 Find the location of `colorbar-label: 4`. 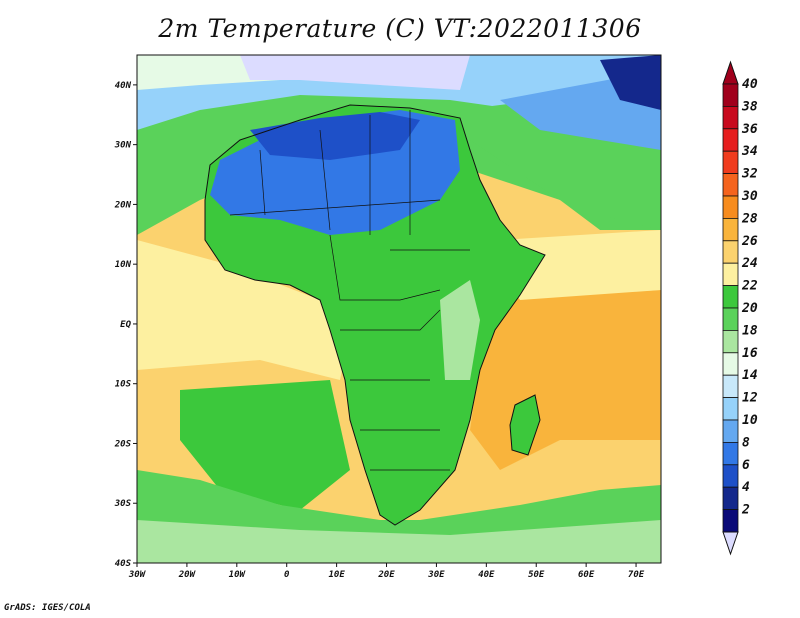

colorbar-label: 4 is located at coordinates (746, 487).